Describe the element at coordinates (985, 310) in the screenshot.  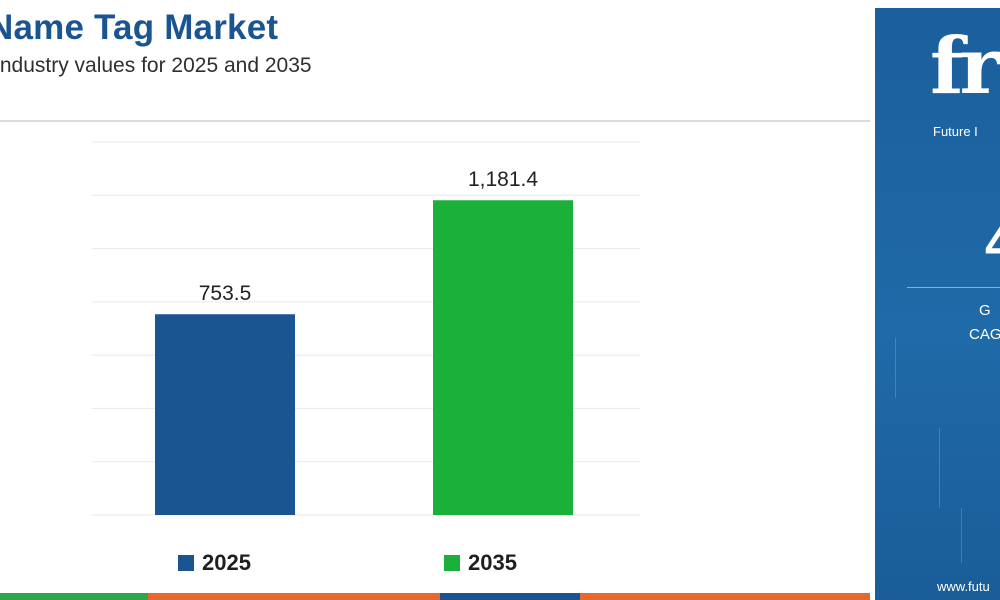
I see `cagr-label-line1: G` at that location.